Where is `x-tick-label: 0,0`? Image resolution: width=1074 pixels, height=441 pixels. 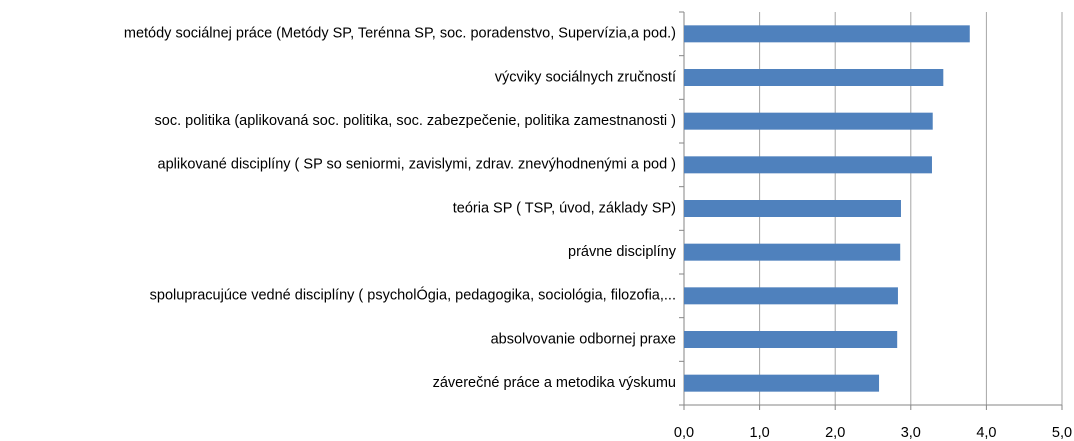 x-tick-label: 0,0 is located at coordinates (684, 433).